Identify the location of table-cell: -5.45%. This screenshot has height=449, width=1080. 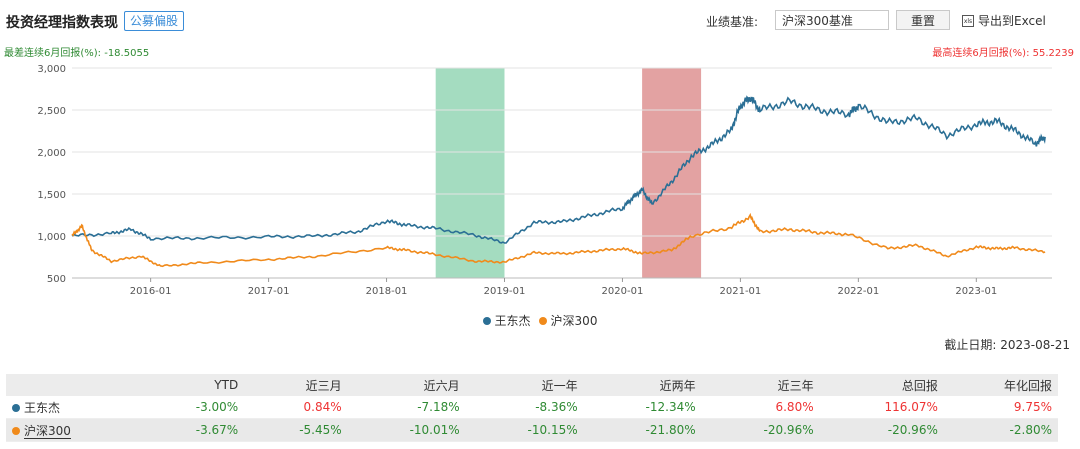
(296, 430).